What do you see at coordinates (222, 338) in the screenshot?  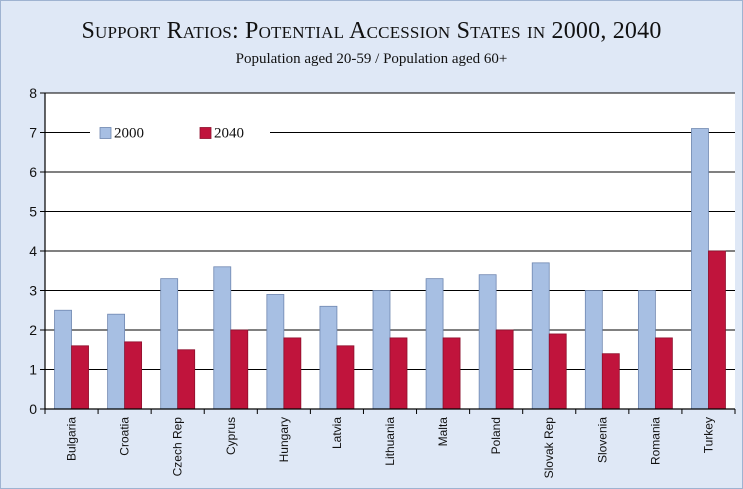 I see `bar-2000-cyprus` at bounding box center [222, 338].